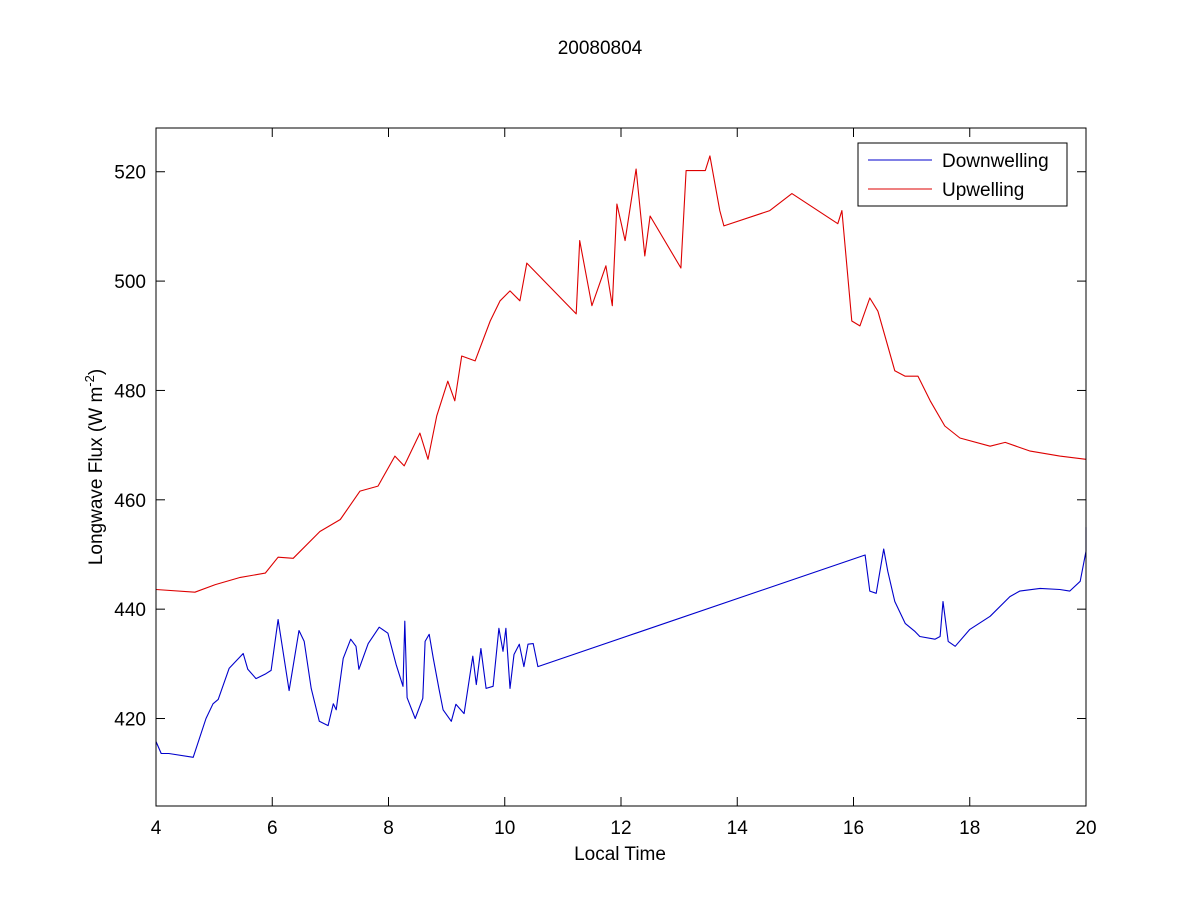 Image resolution: width=1200 pixels, height=905 pixels. Describe the element at coordinates (1085, 828) in the screenshot. I see `x-tick-label: 20` at that location.